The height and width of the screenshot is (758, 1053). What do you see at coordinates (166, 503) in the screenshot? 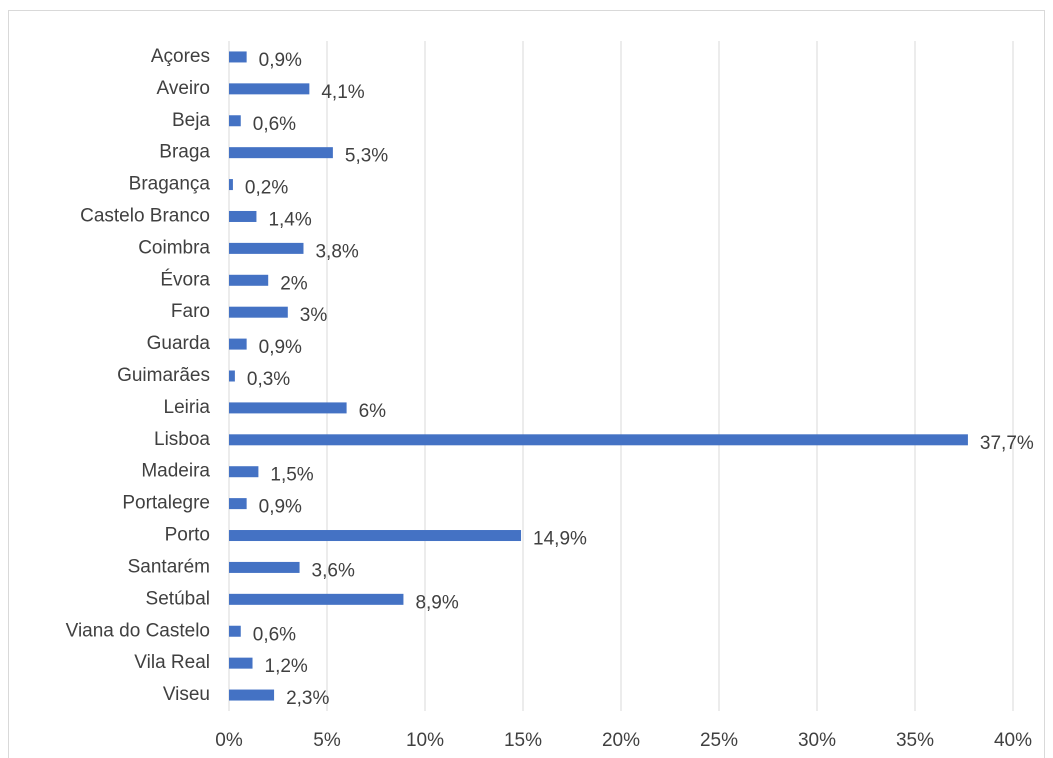
I see `y-tick-label: Portalegre` at bounding box center [166, 503].